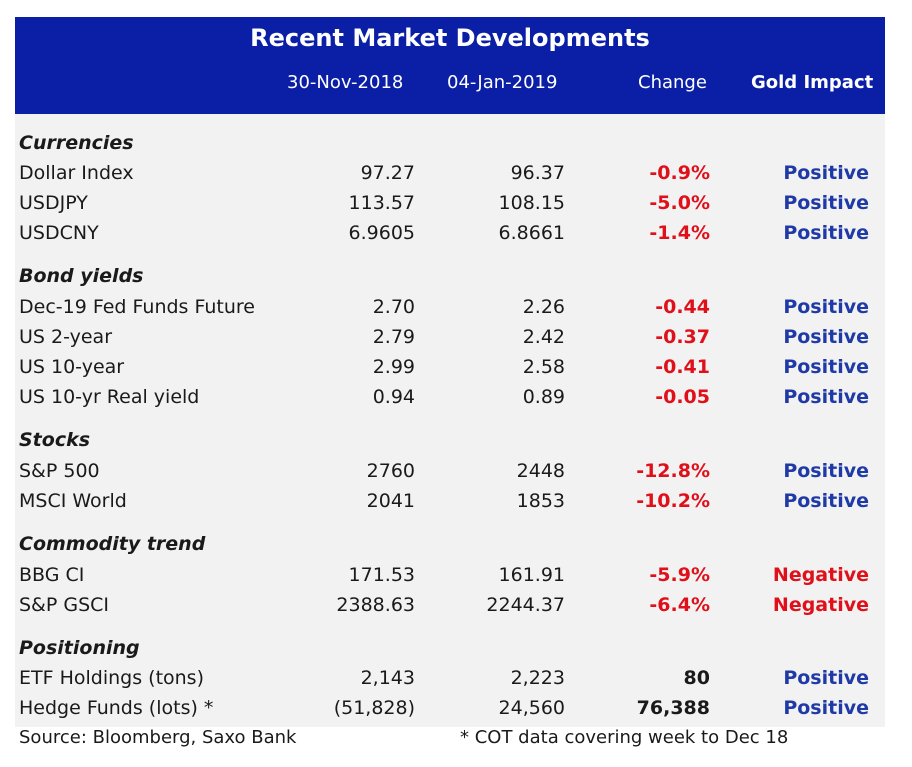 This screenshot has width=912, height=767. What do you see at coordinates (158, 737) in the screenshot?
I see `source-note: Source: Bloomberg, Saxo Bank` at bounding box center [158, 737].